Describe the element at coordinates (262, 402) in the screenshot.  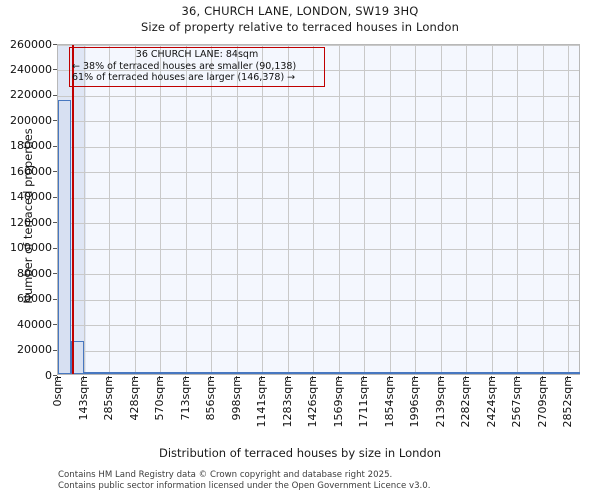
I see `x-axis-tick-label: 1141sqm` at that location.